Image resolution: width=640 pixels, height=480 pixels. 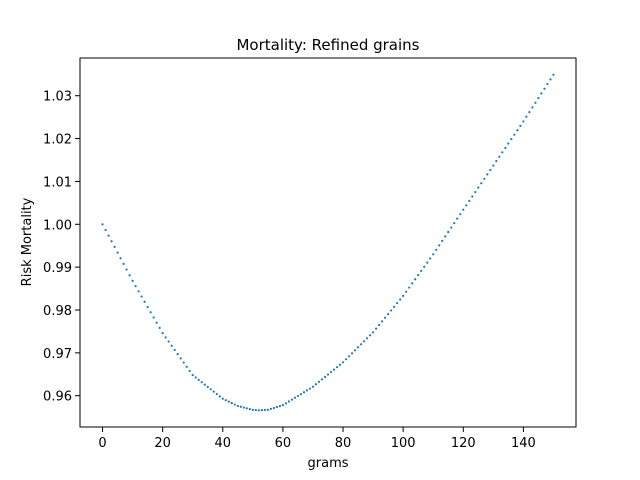 What do you see at coordinates (57, 397) in the screenshot?
I see `y-tick-label: 0.96` at bounding box center [57, 397].